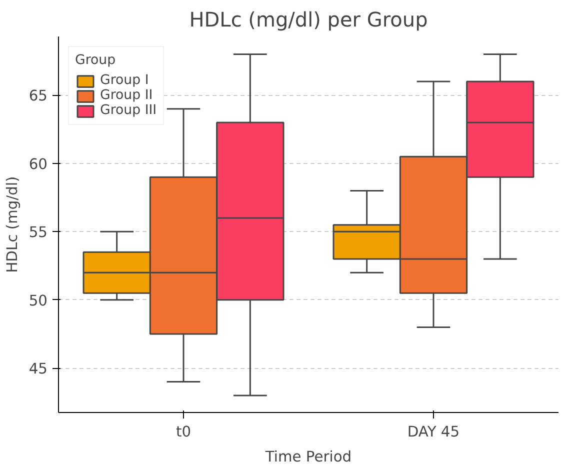 The image size is (563, 468). What do you see at coordinates (96, 60) in the screenshot?
I see `legend-title: Group` at bounding box center [96, 60].